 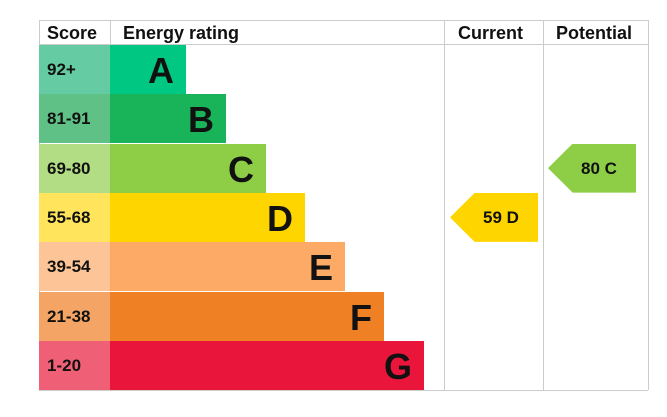 I want to click on top-border, so click(x=343, y=20).